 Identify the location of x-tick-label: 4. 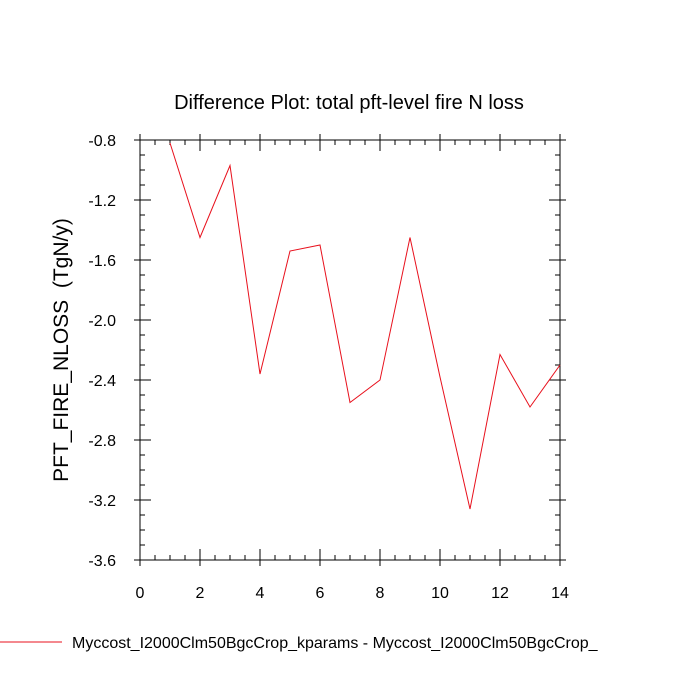
(260, 593).